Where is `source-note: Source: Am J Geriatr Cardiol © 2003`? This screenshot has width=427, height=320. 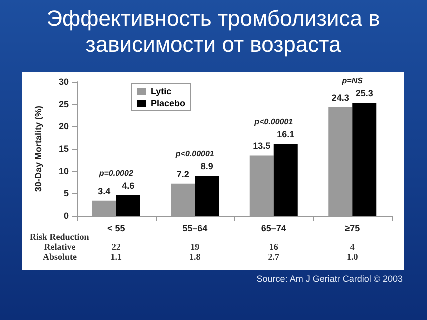
source-note: Source: Am J Geriatr Cardiol © 2003 is located at coordinates (329, 279).